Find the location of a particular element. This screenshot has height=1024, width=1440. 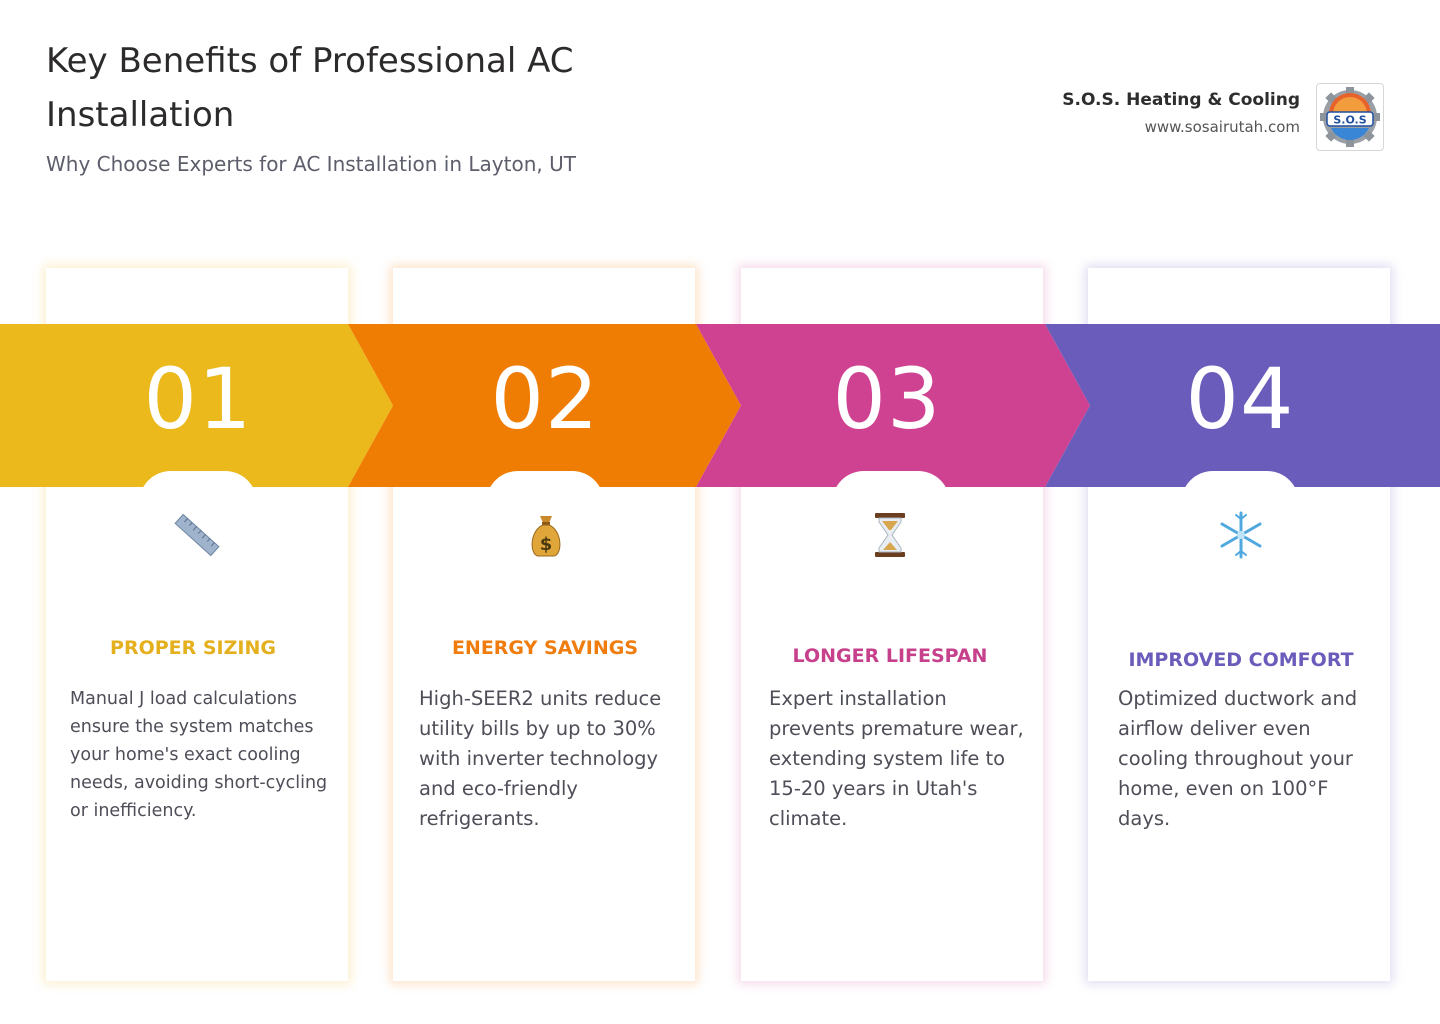

card-title: ENERGY SAVINGS is located at coordinates (545, 648).